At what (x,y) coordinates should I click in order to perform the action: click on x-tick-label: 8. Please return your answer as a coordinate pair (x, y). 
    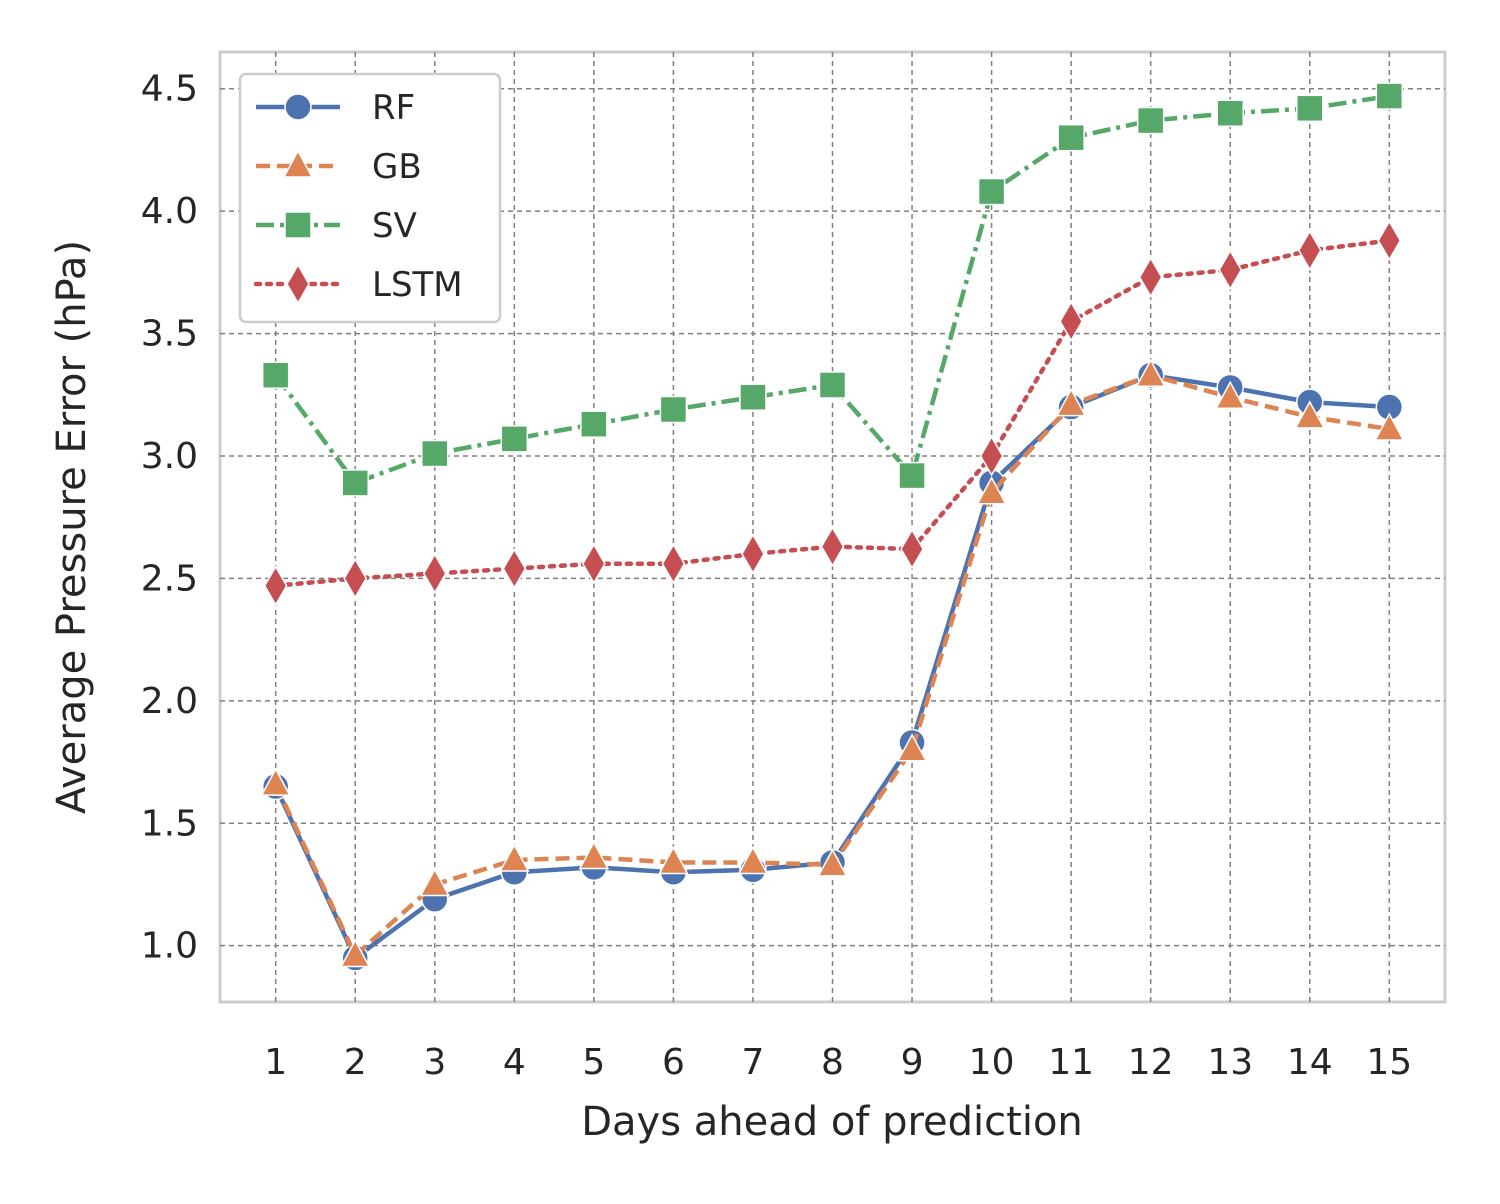
    Looking at the image, I should click on (832, 1062).